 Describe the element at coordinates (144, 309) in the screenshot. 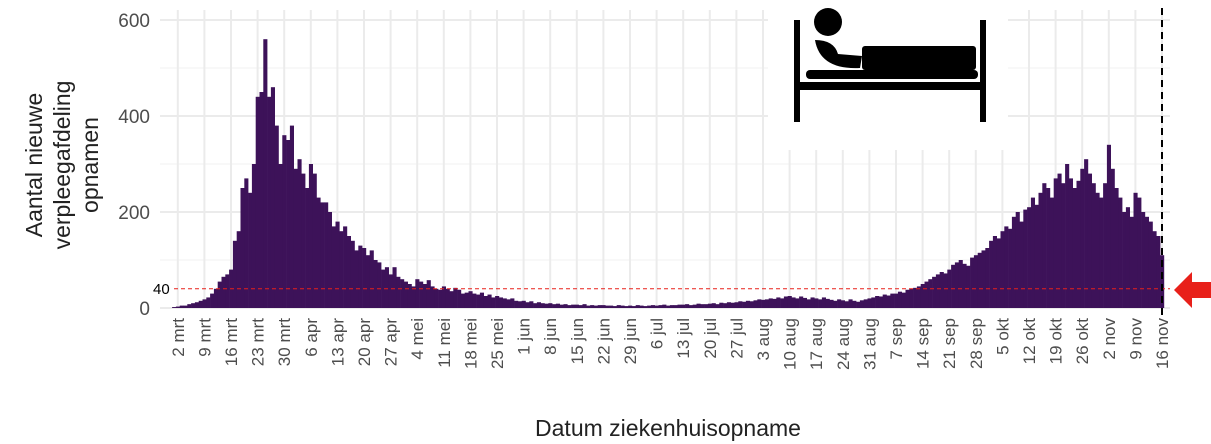

I see `y-tick-label: 0` at that location.